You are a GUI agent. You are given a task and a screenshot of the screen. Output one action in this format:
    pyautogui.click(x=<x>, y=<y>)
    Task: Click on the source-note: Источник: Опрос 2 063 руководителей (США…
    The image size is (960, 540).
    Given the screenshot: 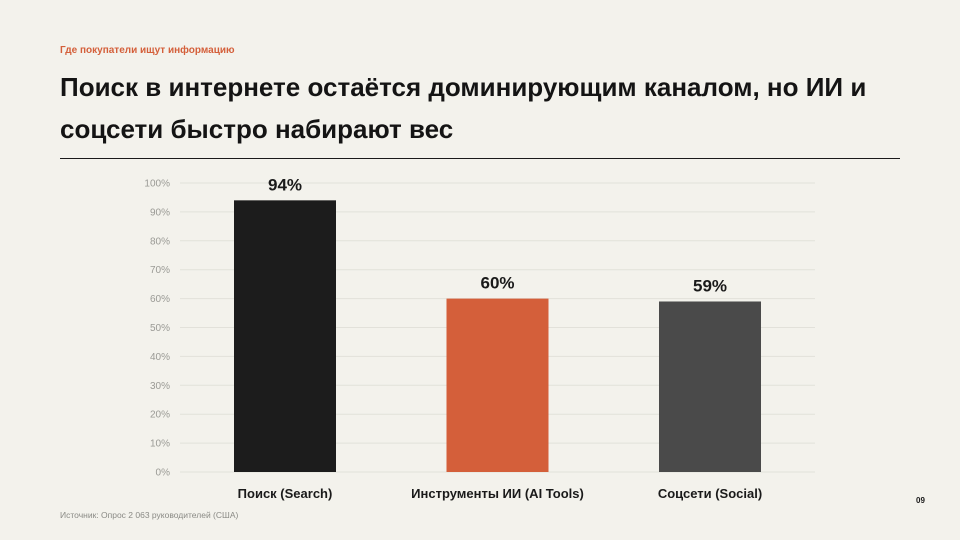 What is the action you would take?
    pyautogui.click(x=149, y=515)
    